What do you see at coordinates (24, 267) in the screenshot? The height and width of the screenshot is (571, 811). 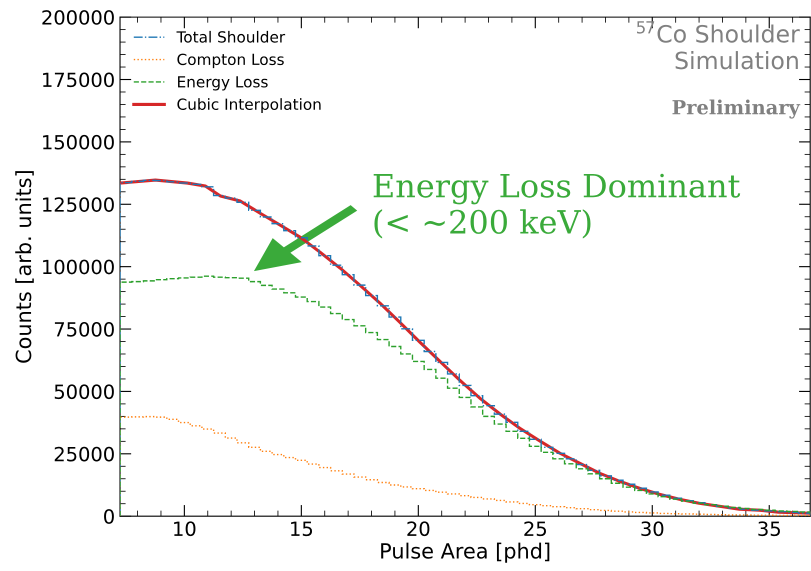 I see `y-axis-title: Counts [arb. units]` at bounding box center [24, 267].